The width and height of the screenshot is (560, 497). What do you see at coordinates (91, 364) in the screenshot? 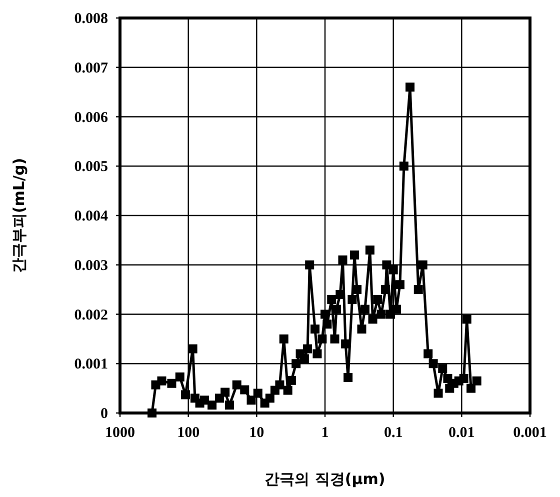
I see `y-tick-label: 0.001` at bounding box center [91, 364].